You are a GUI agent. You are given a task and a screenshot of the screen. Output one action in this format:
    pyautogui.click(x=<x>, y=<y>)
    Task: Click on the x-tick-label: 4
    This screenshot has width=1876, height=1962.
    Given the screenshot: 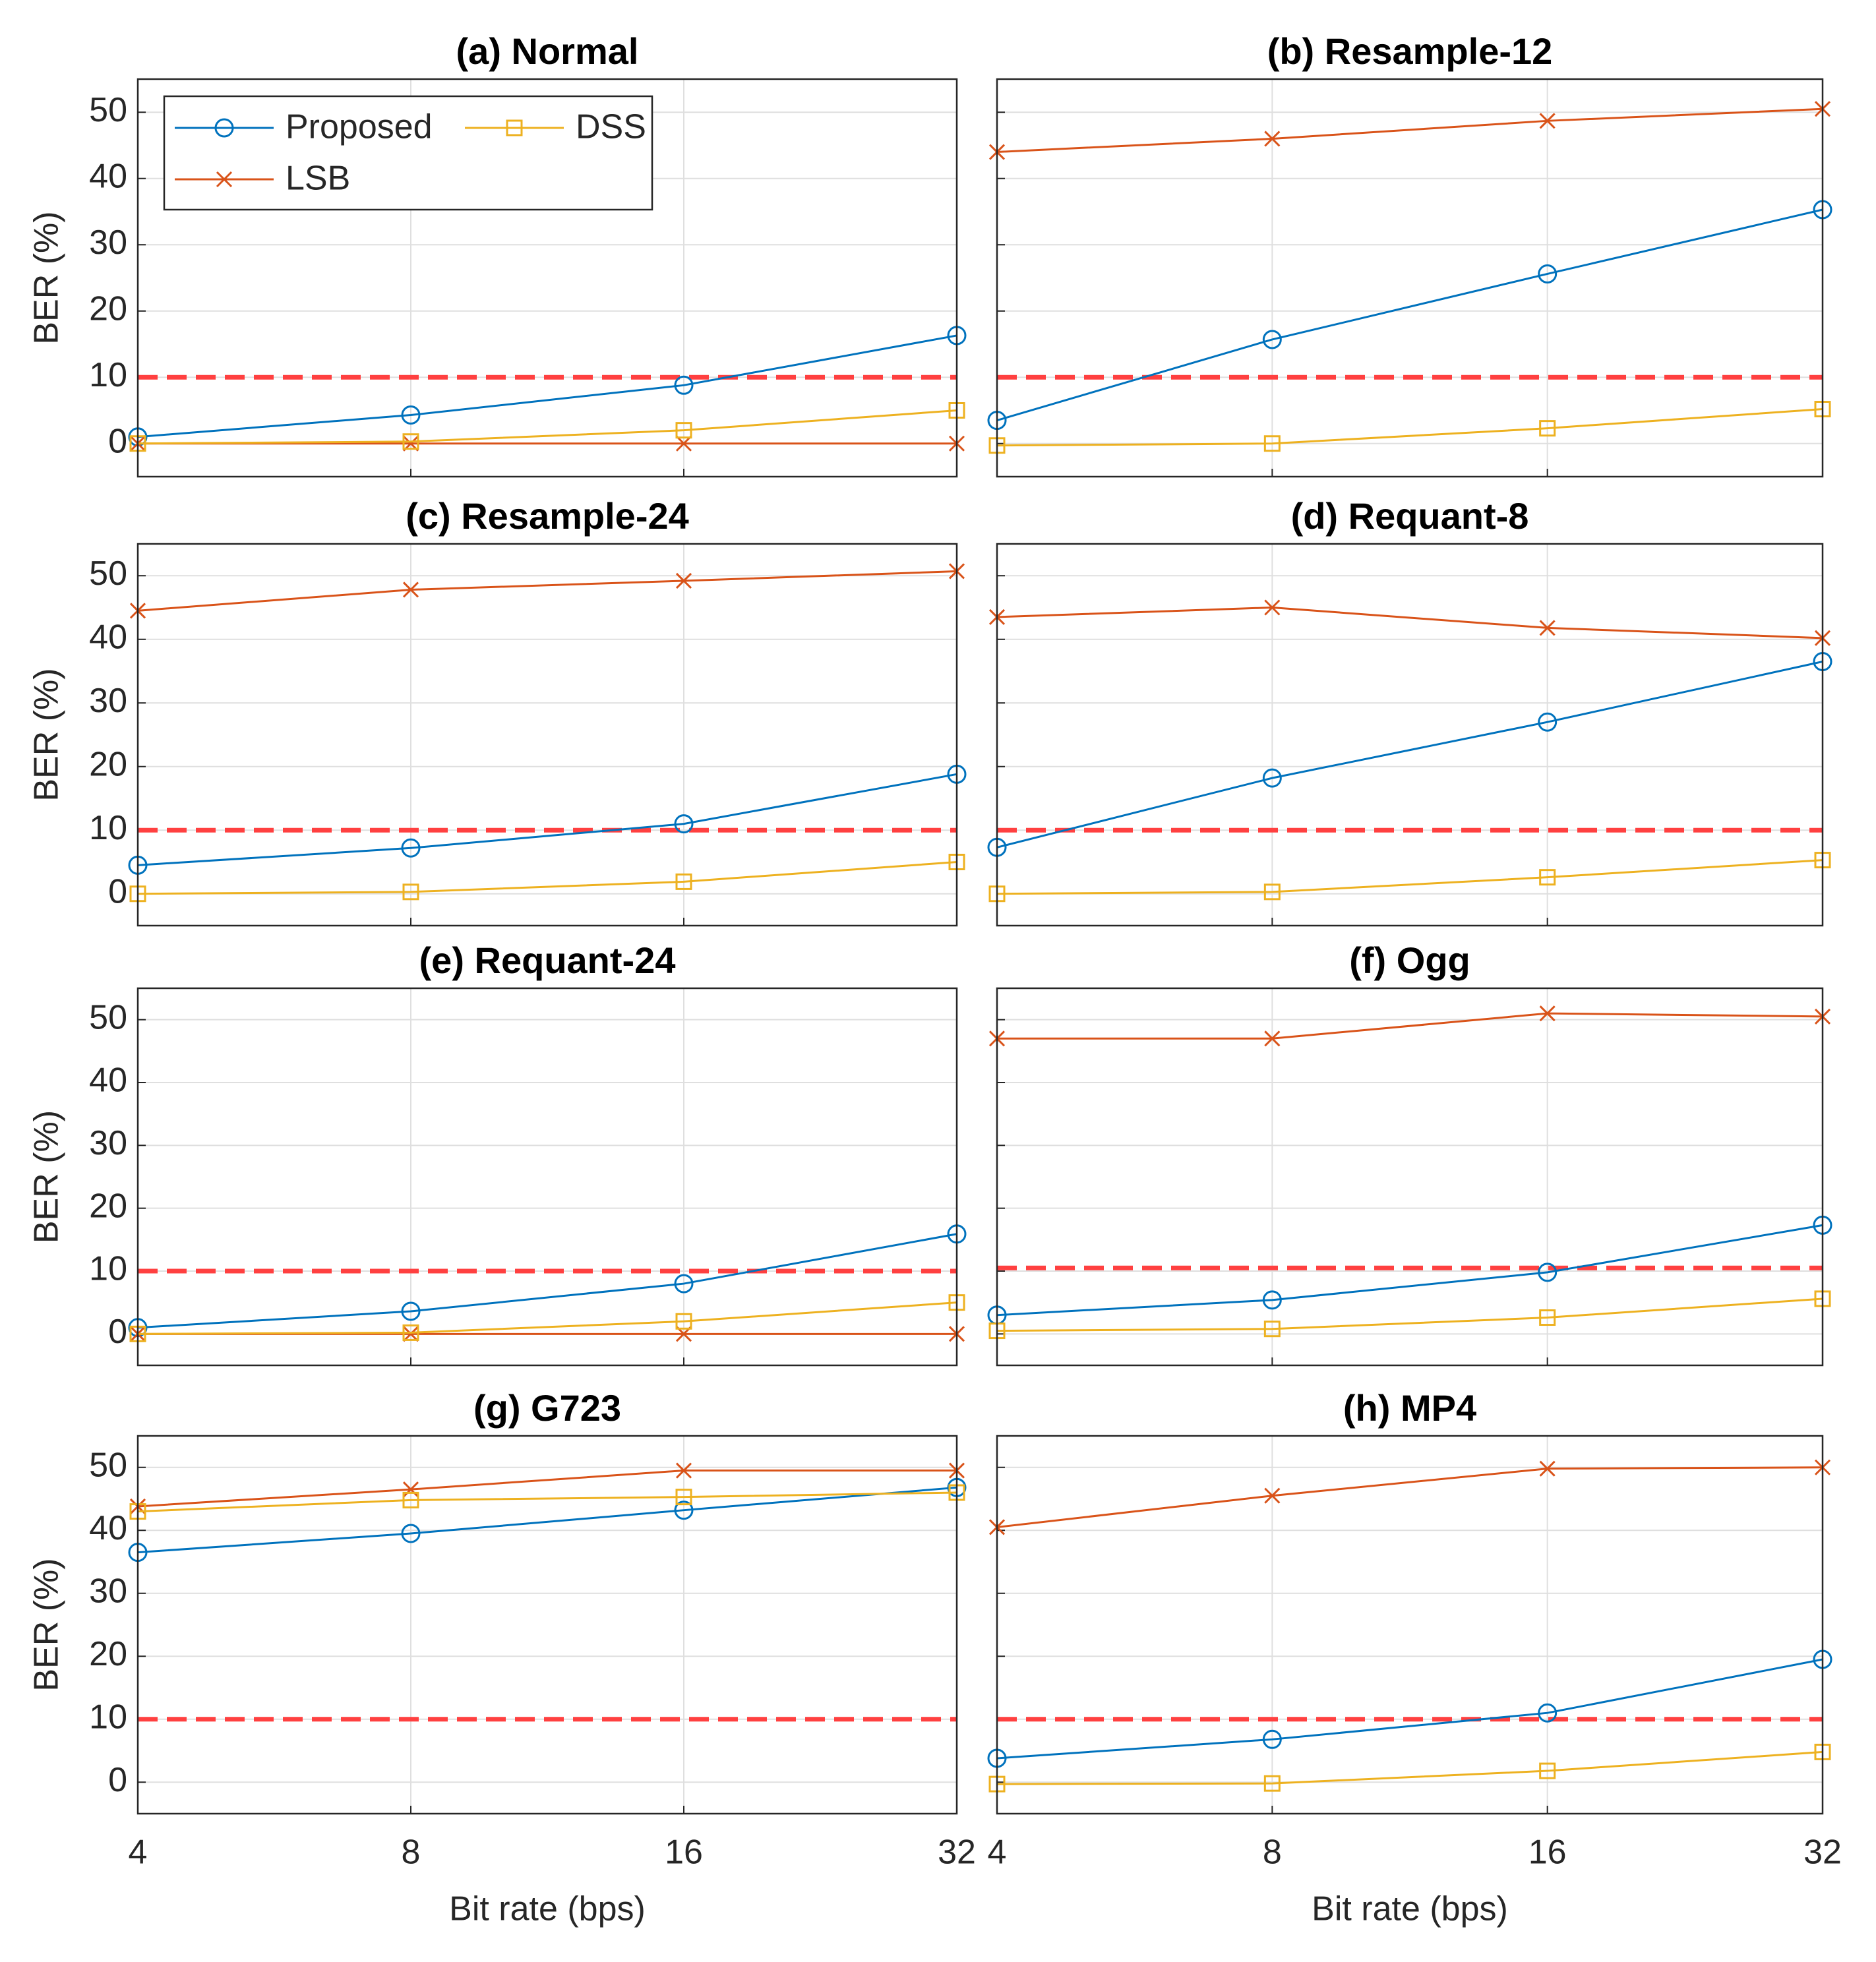 What is the action you would take?
    pyautogui.click(x=997, y=1852)
    